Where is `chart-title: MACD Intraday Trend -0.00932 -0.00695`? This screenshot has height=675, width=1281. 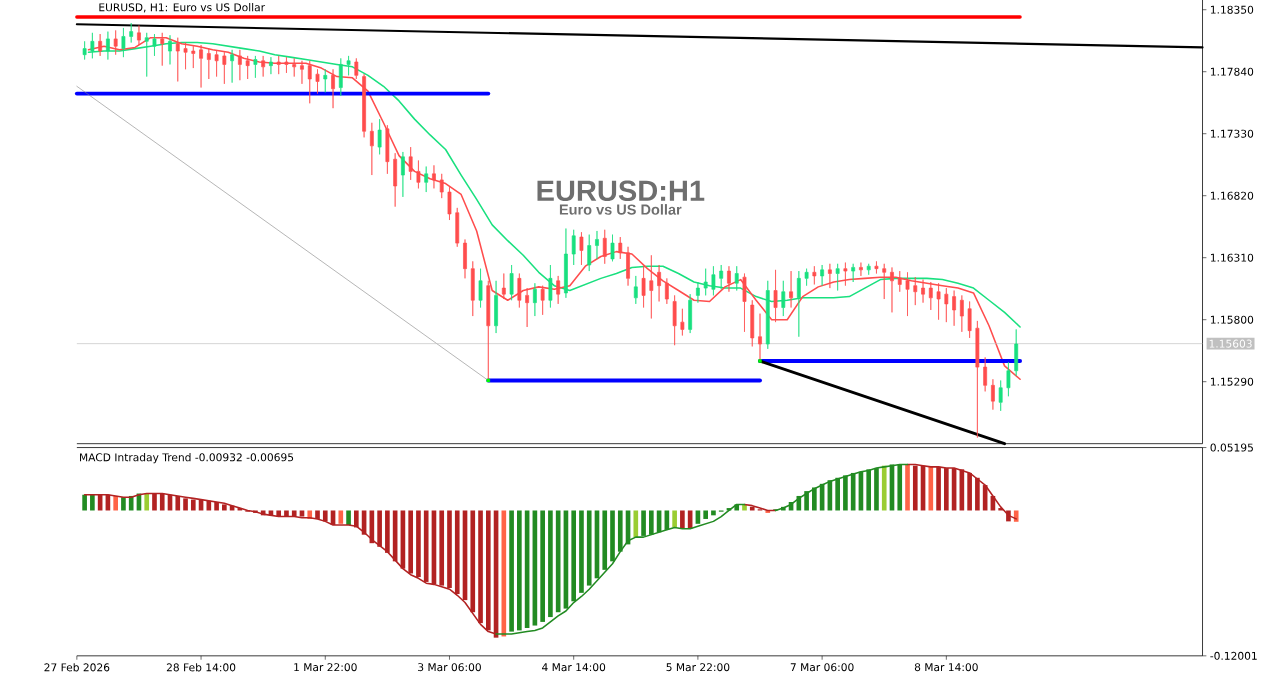 chart-title: MACD Intraday Trend -0.00932 -0.00695 is located at coordinates (187, 458).